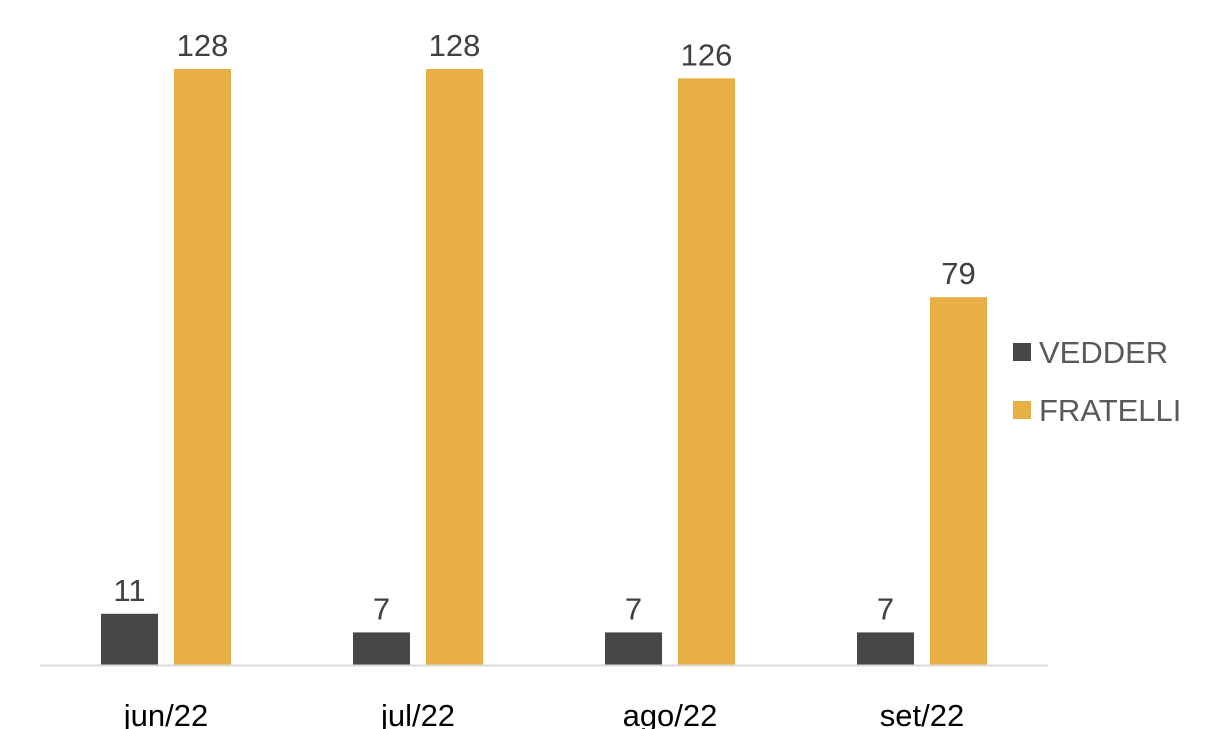  I want to click on data-label-fratelli-3: 126, so click(707, 54).